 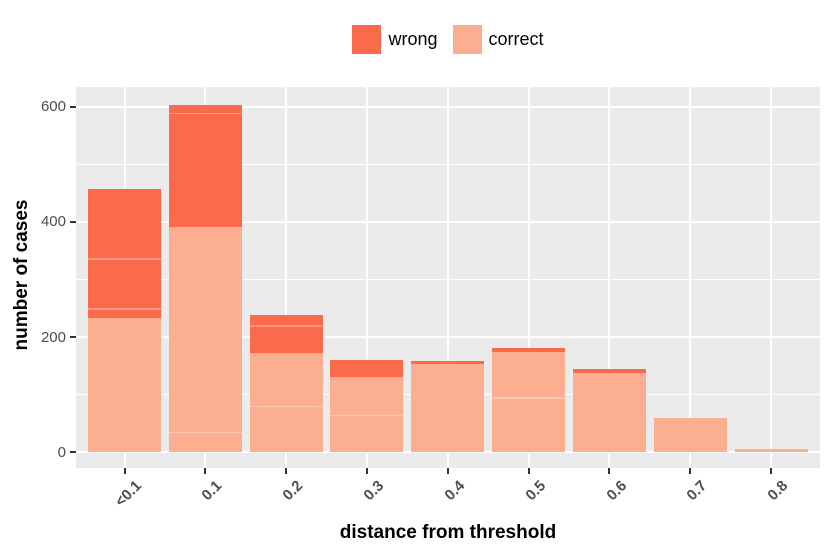 I want to click on legend-swatch-wrong, so click(x=367, y=39).